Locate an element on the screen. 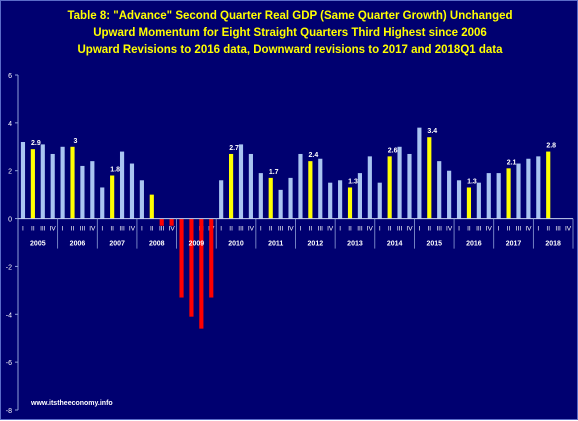 This screenshot has height=421, width=578. footer-url: www.itstheeconomy.info is located at coordinates (72, 403).